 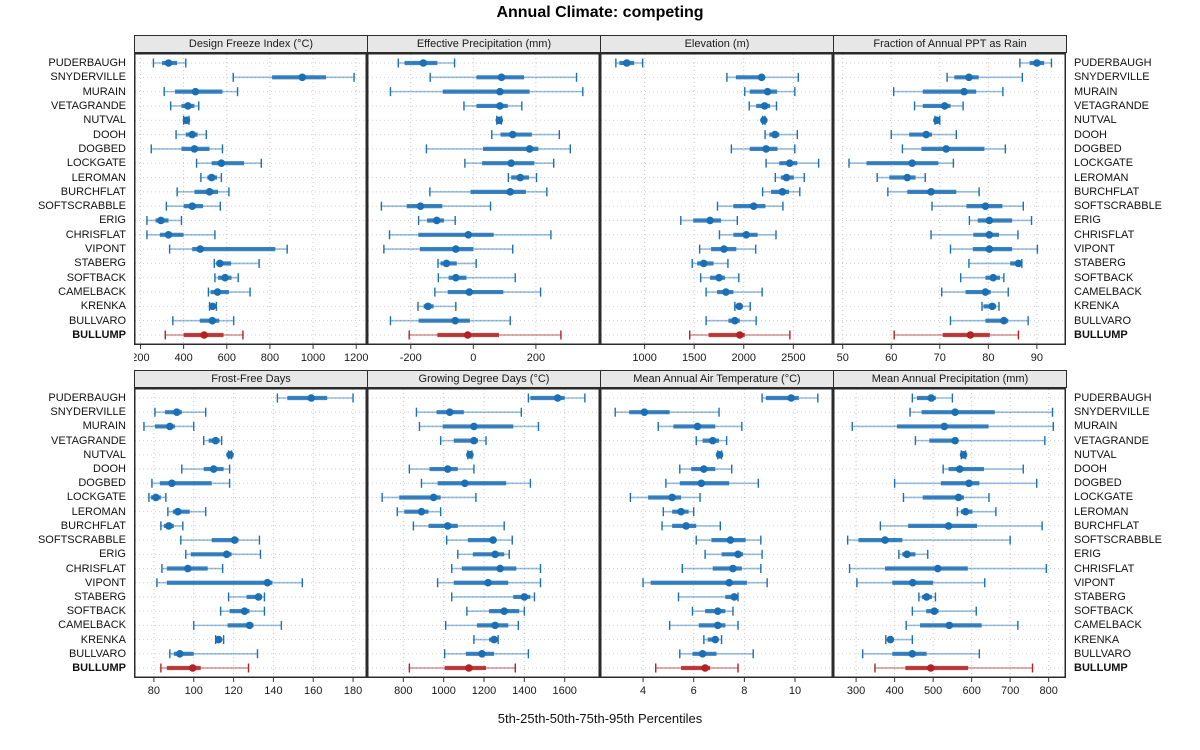 What do you see at coordinates (950, 379) in the screenshot?
I see `panel-strip-mean-annual-precipitation-mm: Mean Annual Precipitation (mm)` at bounding box center [950, 379].